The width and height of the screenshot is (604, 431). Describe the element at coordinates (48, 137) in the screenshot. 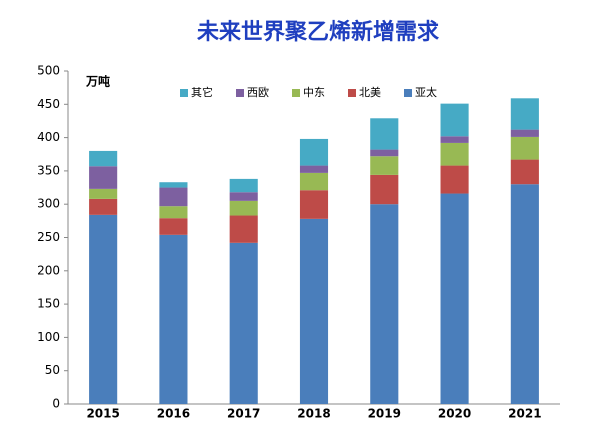

I see `y-tick-label: 400` at that location.